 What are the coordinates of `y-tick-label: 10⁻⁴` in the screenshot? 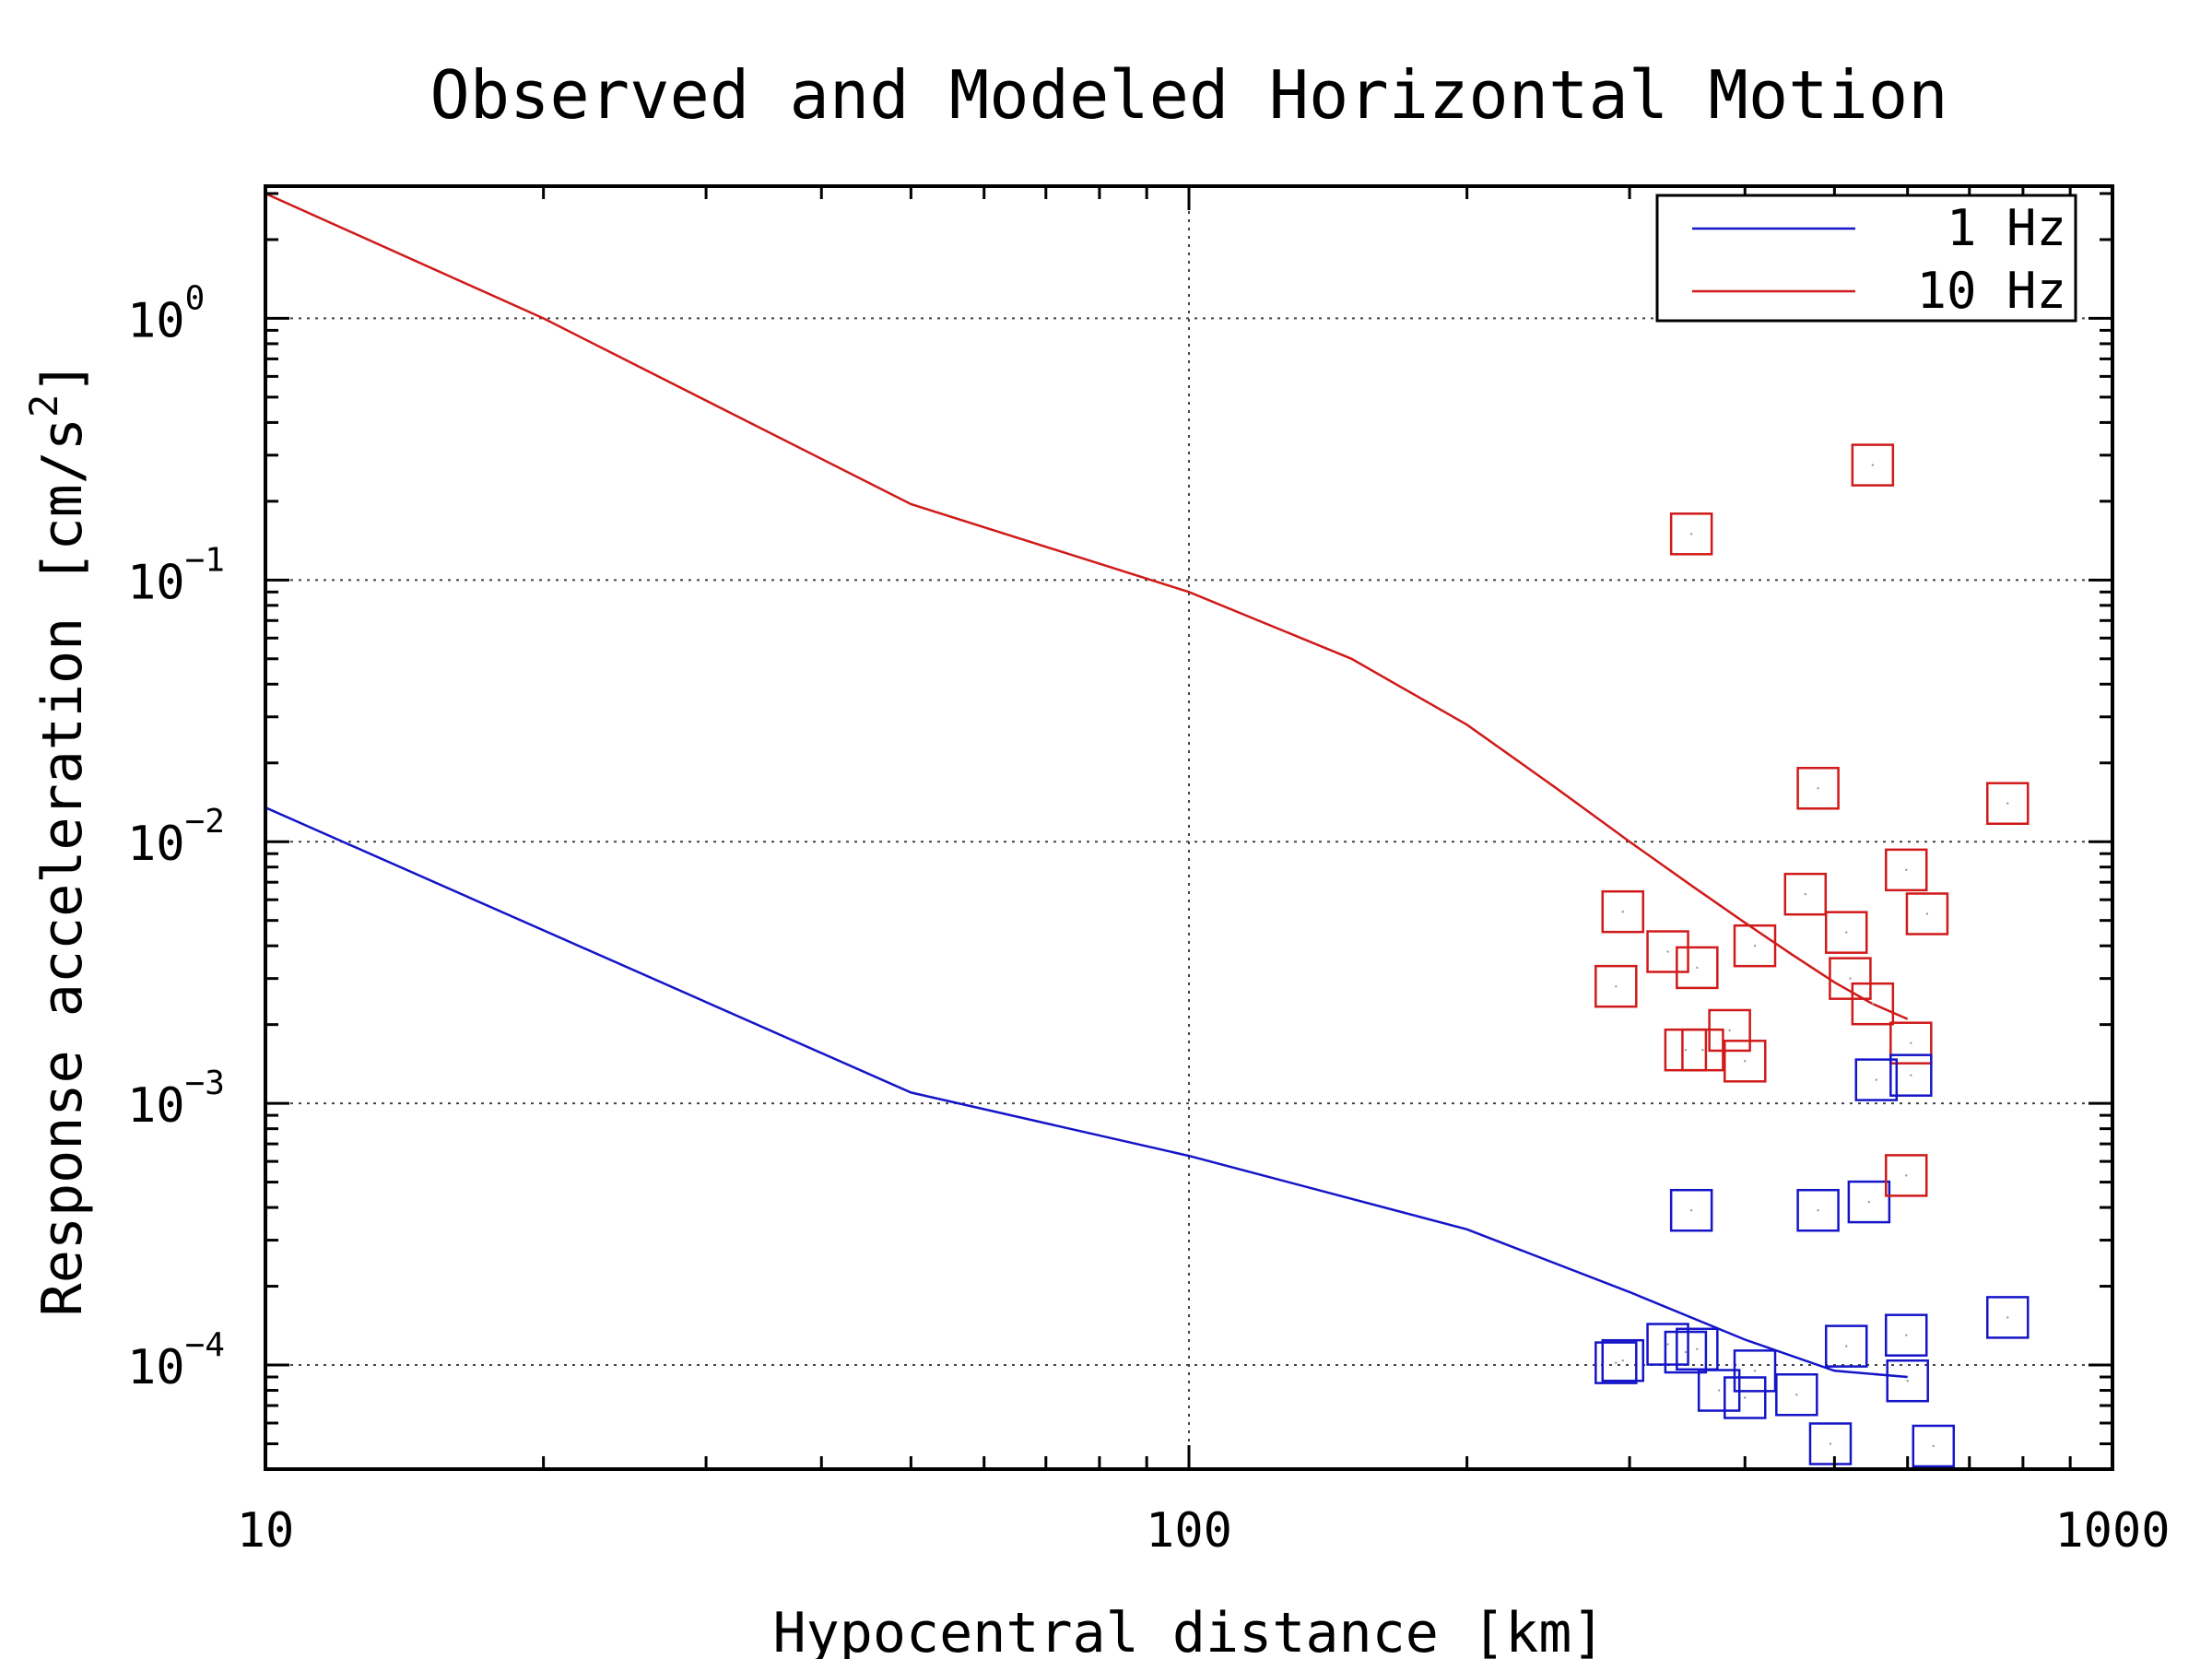 It's located at (176, 1360).